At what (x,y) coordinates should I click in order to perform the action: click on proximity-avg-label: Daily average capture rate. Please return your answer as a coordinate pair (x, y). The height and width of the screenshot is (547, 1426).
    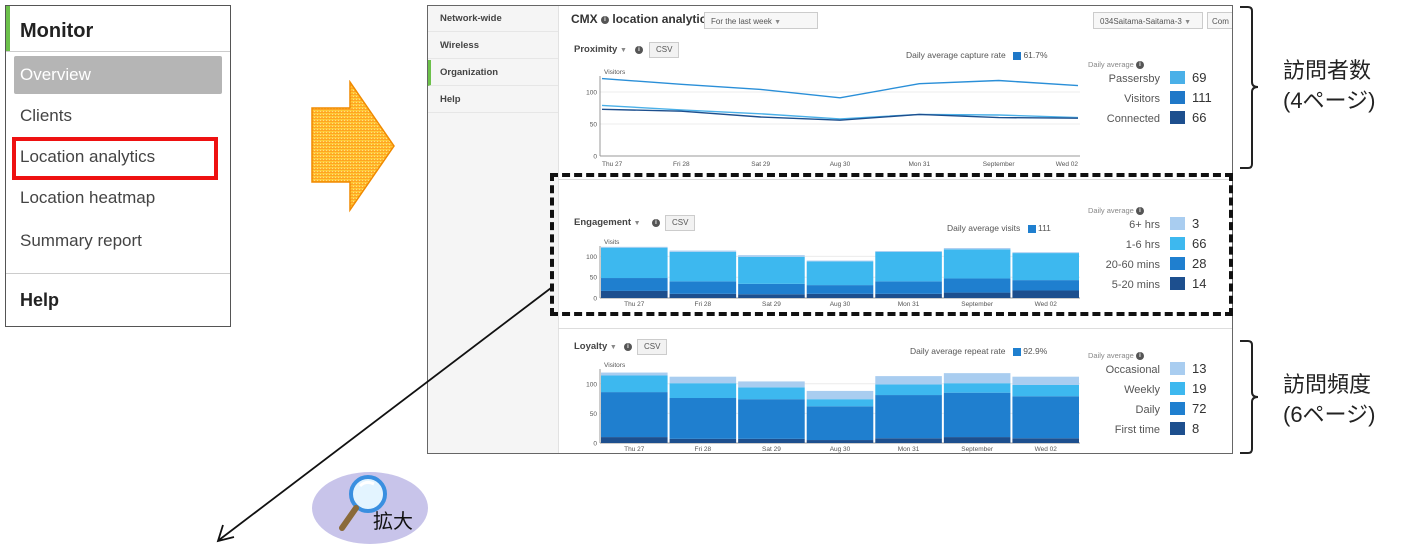
    Looking at the image, I should click on (956, 55).